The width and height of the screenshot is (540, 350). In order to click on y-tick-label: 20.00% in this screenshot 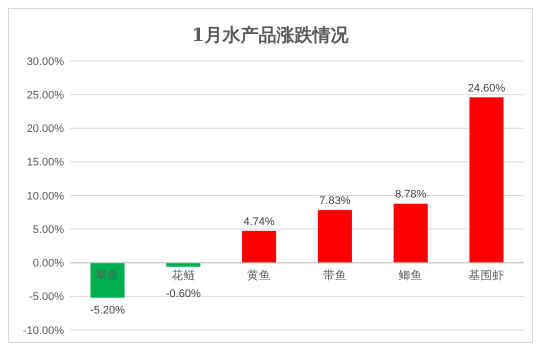, I will do `click(45, 129)`.